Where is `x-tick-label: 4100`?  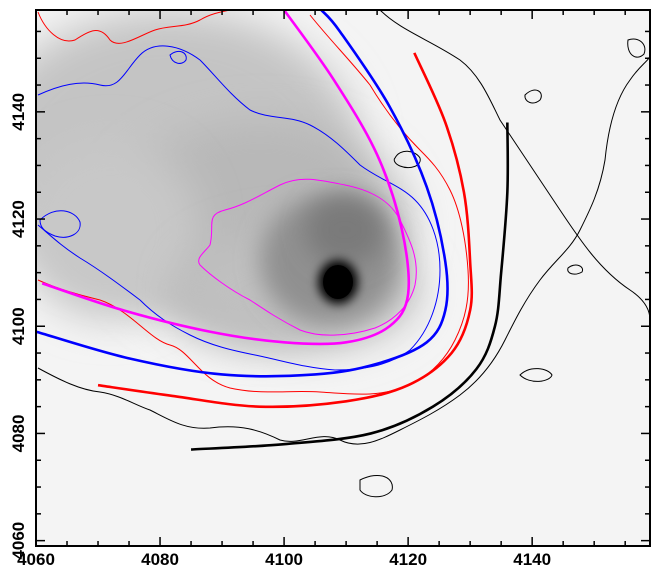 x-tick-label: 4100 is located at coordinates (284, 559).